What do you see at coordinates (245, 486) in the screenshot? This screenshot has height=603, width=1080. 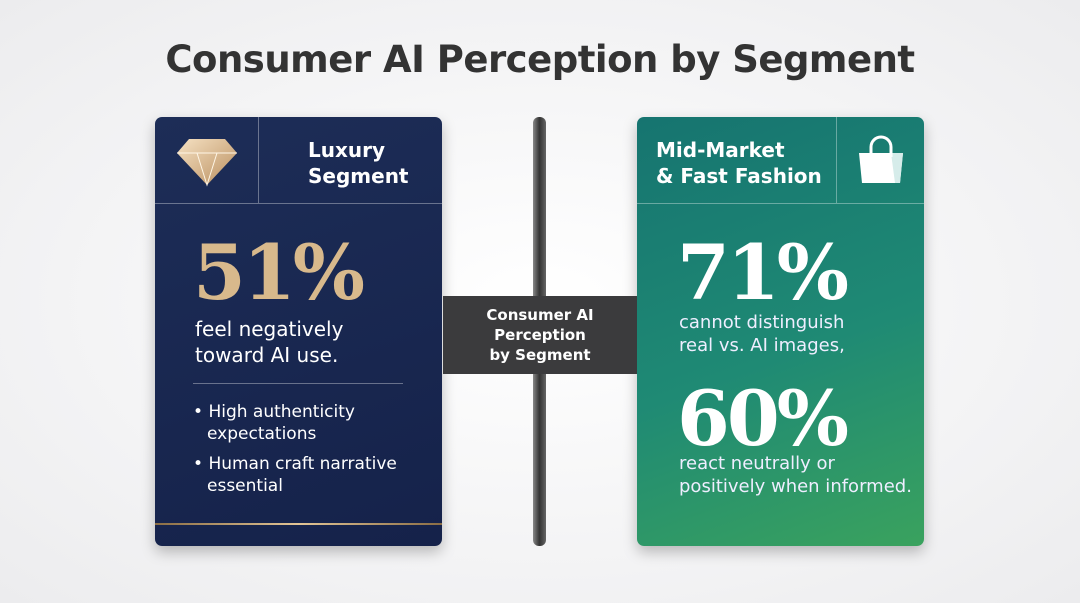 I see `bullet: essential` at bounding box center [245, 486].